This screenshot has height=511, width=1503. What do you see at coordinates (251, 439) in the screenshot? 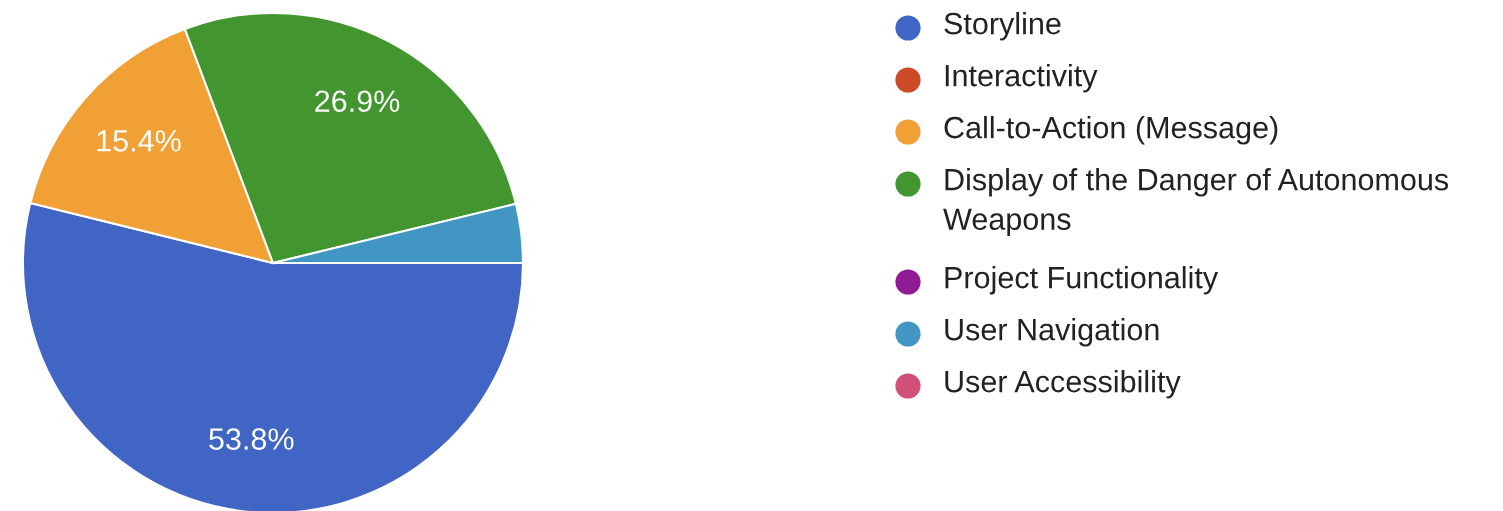
I see `data-label: 53.8%` at bounding box center [251, 439].